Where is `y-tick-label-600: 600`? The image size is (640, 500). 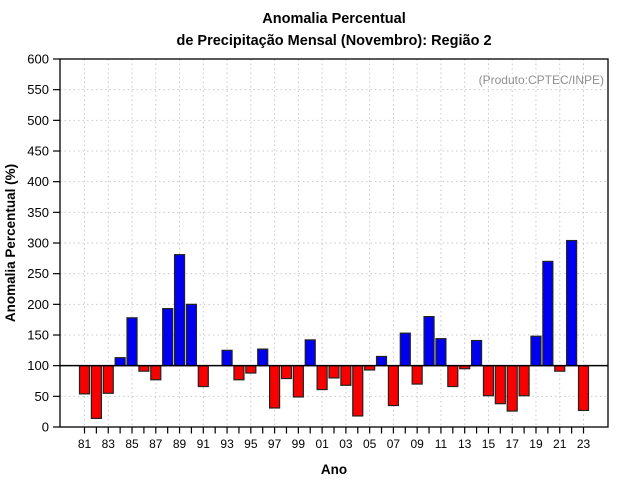
y-tick-label-600: 600 is located at coordinates (38, 59).